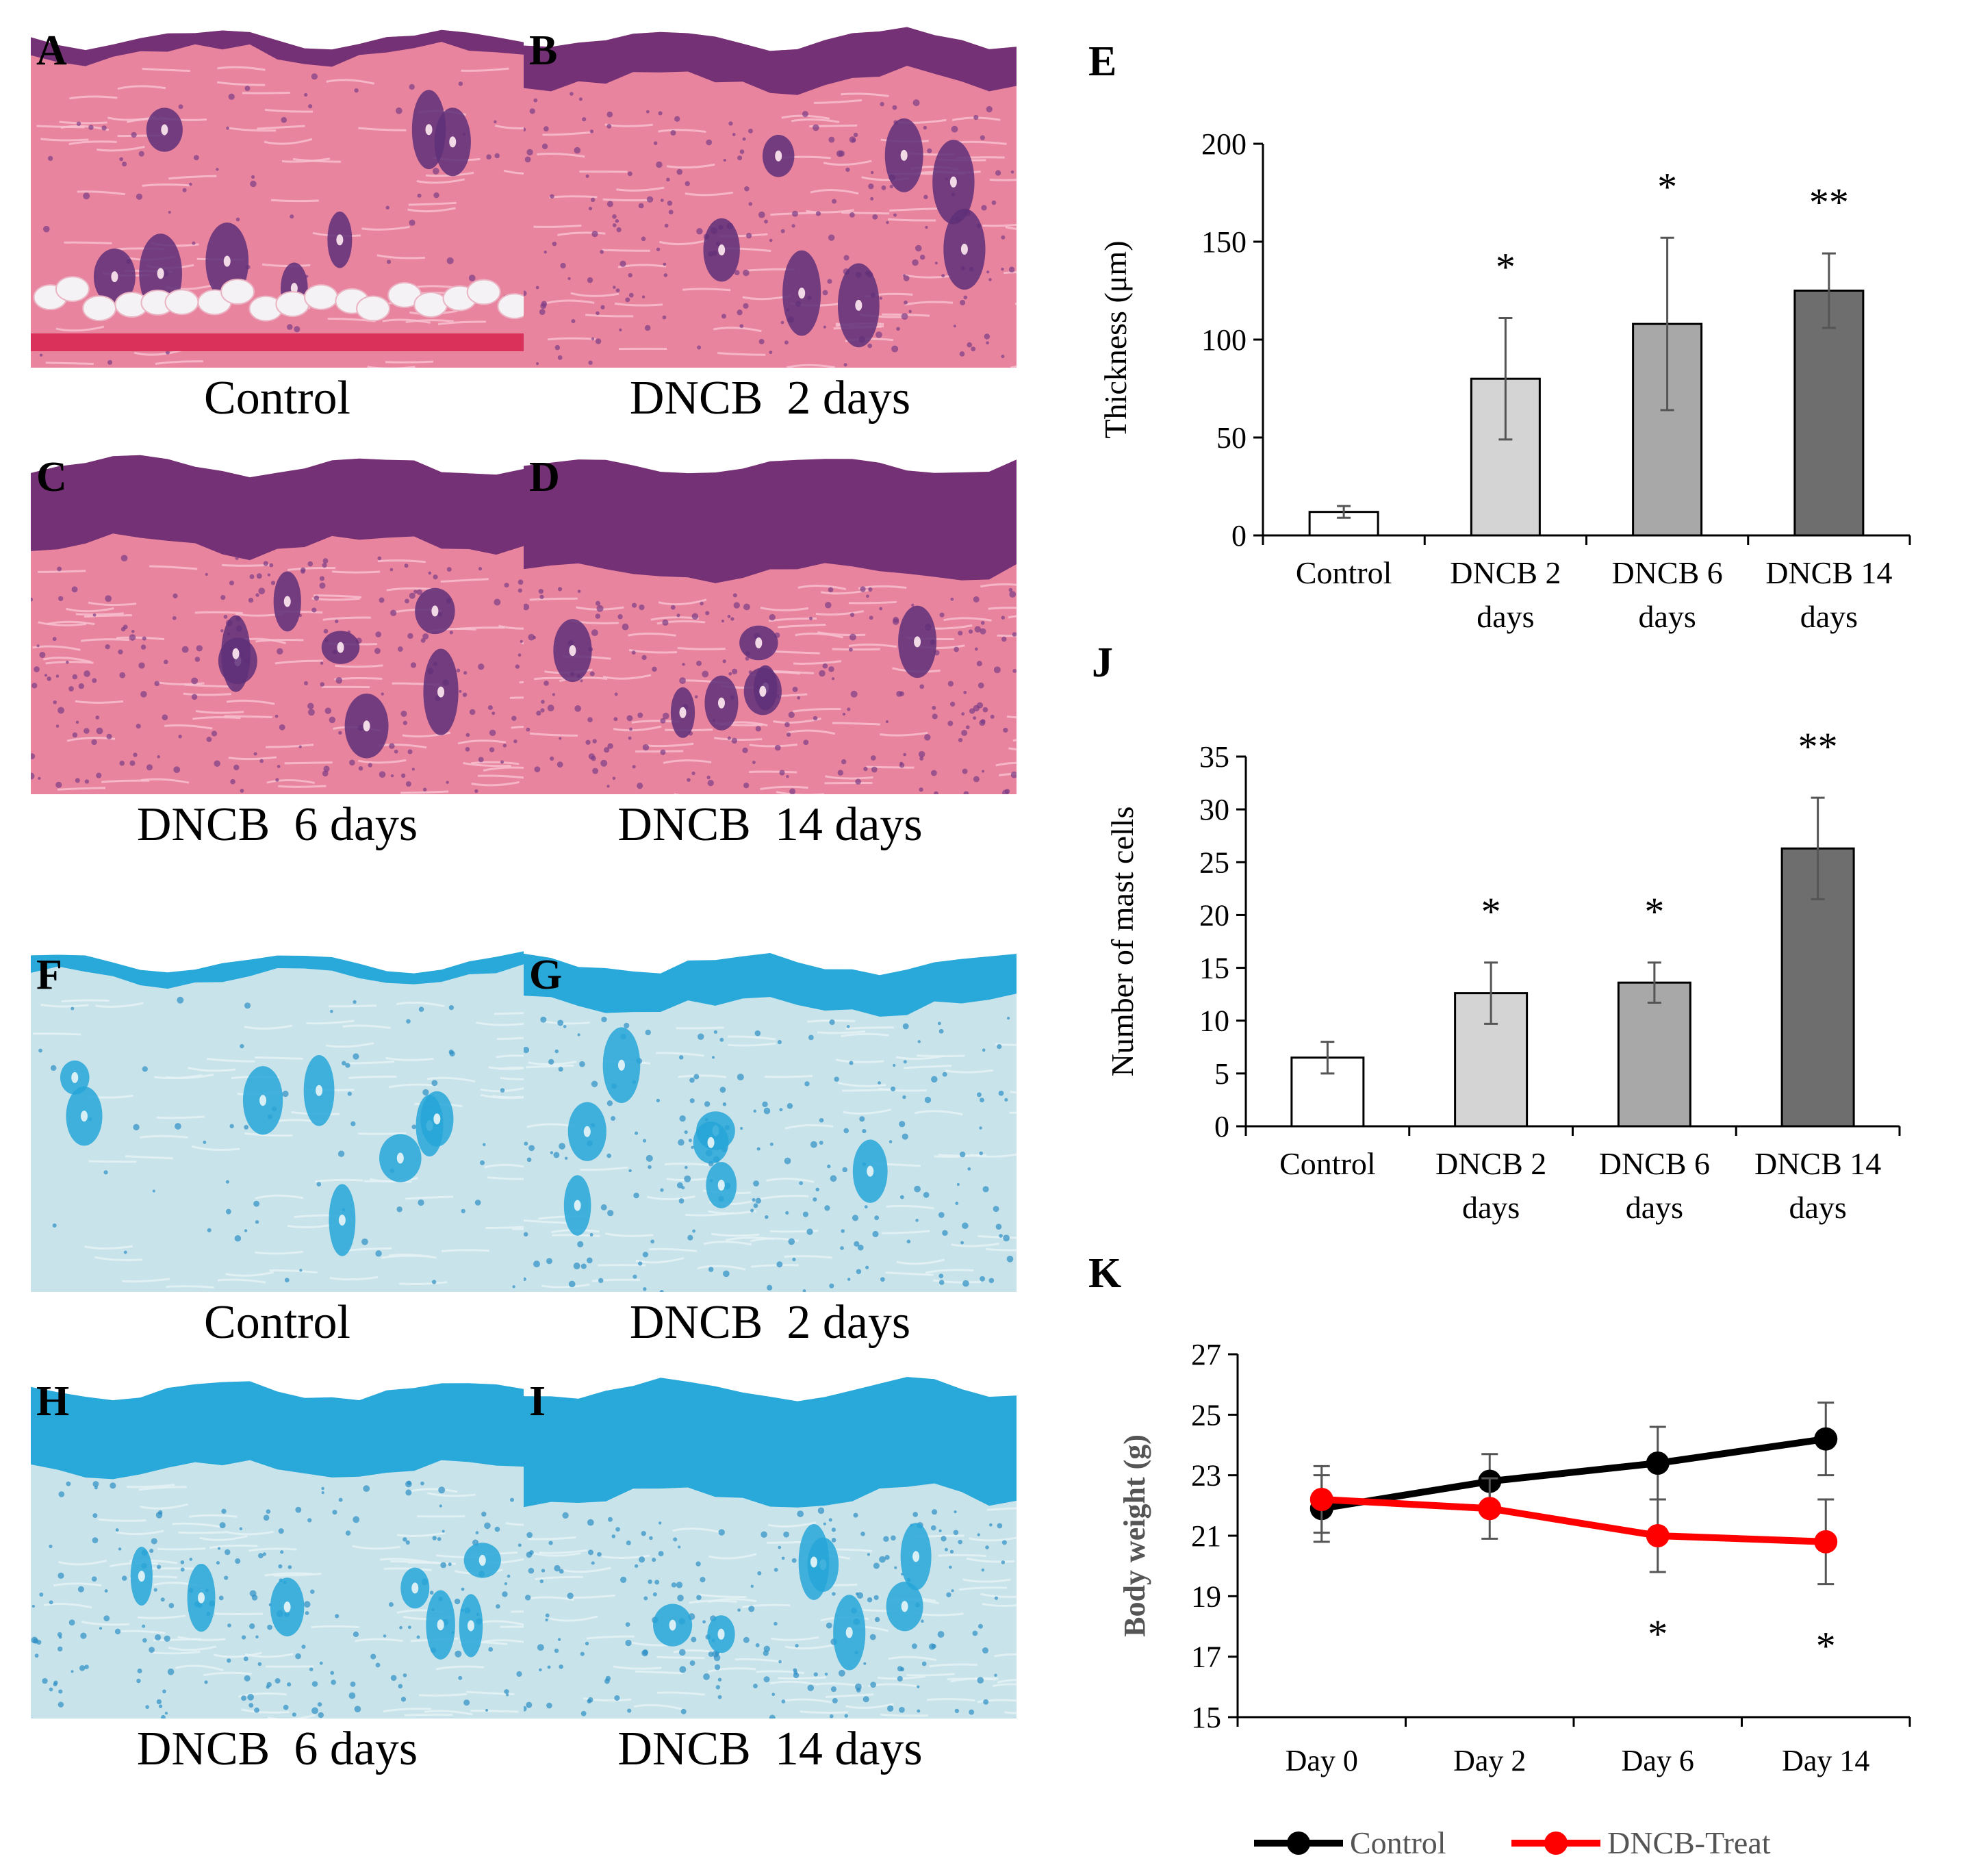 The width and height of the screenshot is (1968, 1876). What do you see at coordinates (1491, 911) in the screenshot?
I see `significance-marker: *` at bounding box center [1491, 911].